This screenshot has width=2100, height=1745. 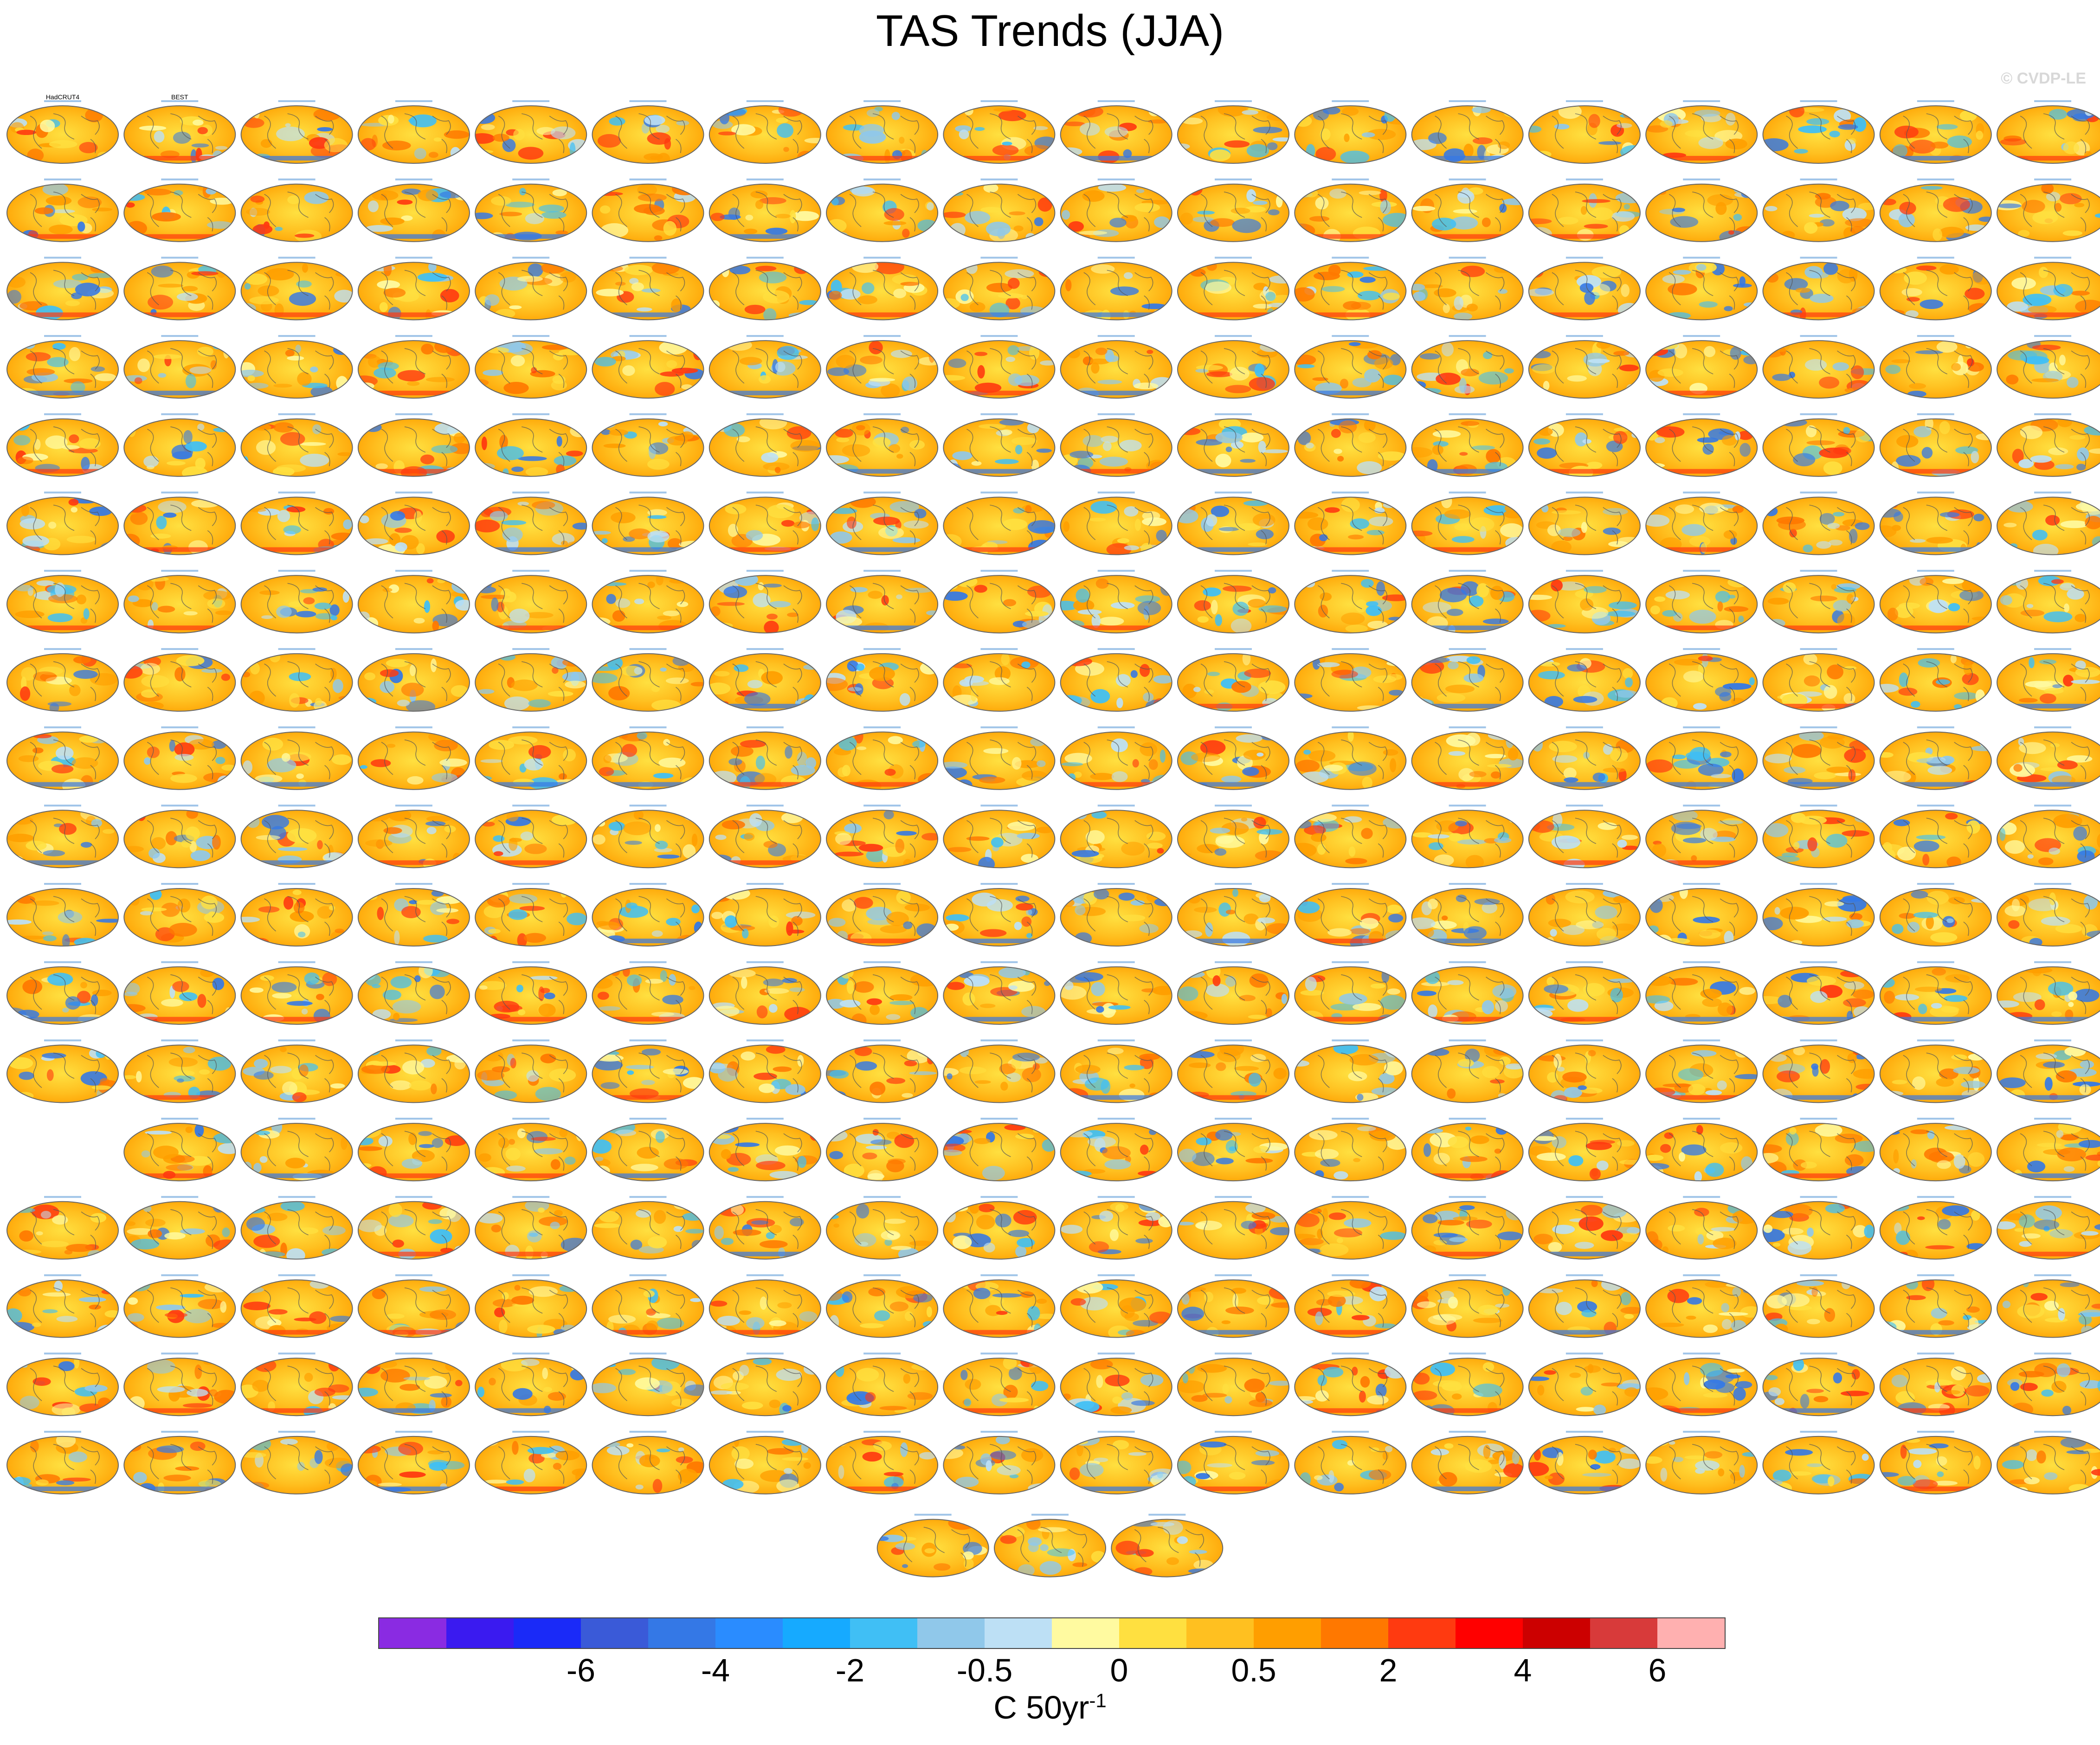 I want to click on colorbar-tick-label: 4, so click(x=1523, y=1670).